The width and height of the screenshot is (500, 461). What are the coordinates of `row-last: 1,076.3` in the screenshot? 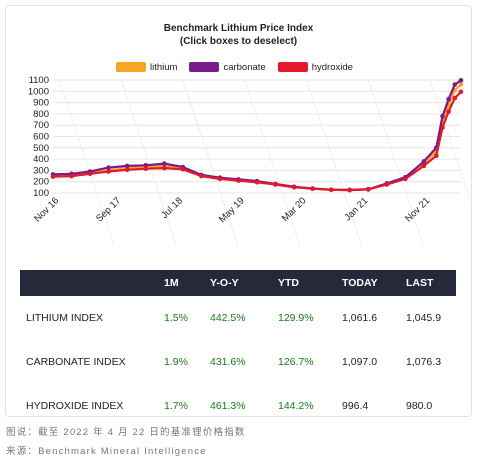 It's located at (424, 362).